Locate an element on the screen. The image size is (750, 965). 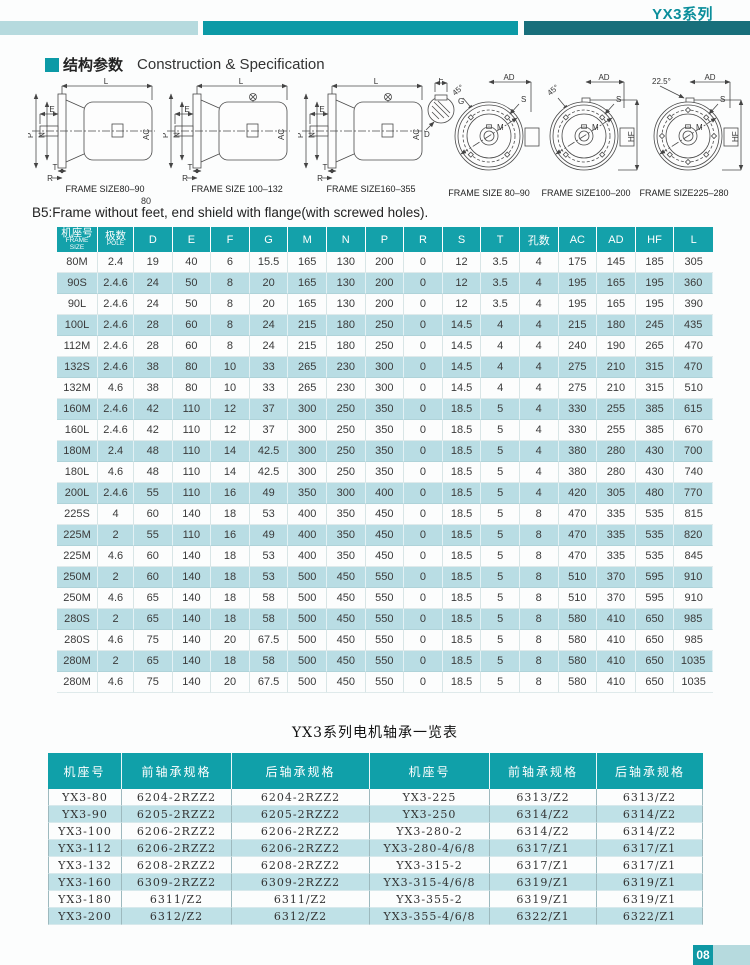
cell: 160L is located at coordinates (77, 430).